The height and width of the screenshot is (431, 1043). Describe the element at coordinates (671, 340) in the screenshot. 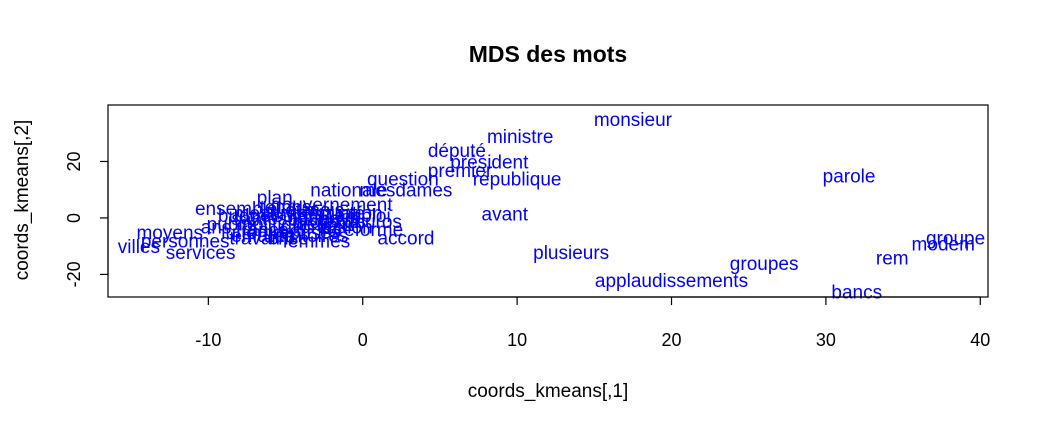

I see `x-tick-label: 20` at that location.